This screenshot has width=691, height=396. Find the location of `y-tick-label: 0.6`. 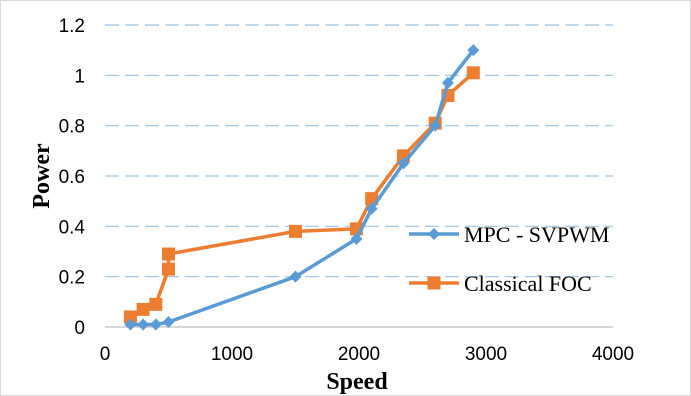

y-tick-label: 0.6 is located at coordinates (72, 177).